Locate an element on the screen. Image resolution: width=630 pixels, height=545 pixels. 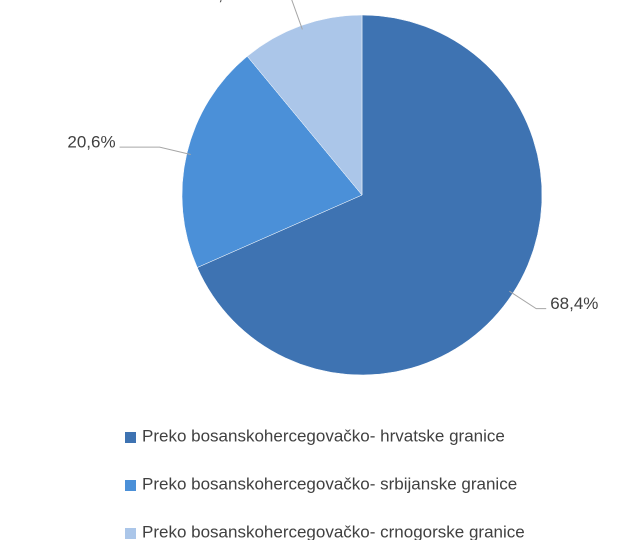
data-label: 11,0% is located at coordinates (224, 2).